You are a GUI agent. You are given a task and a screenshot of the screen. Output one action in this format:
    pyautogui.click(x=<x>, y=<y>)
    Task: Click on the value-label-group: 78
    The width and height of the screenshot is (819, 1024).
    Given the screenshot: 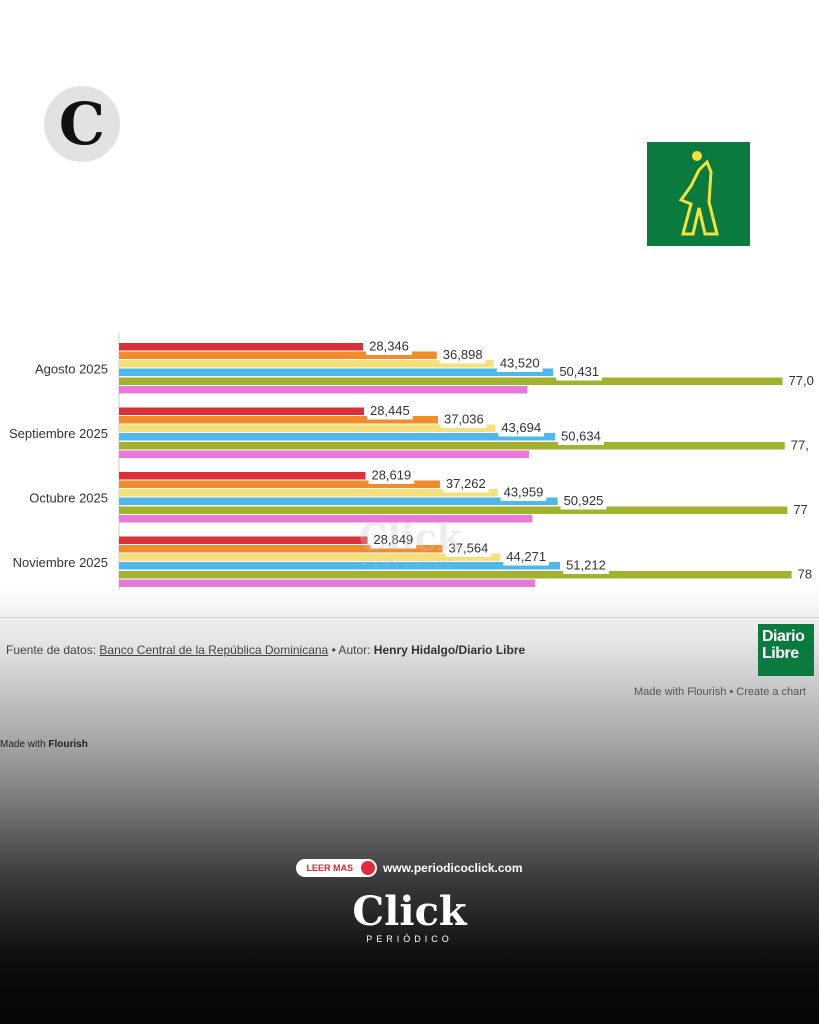 What is the action you would take?
    pyautogui.click(x=805, y=574)
    